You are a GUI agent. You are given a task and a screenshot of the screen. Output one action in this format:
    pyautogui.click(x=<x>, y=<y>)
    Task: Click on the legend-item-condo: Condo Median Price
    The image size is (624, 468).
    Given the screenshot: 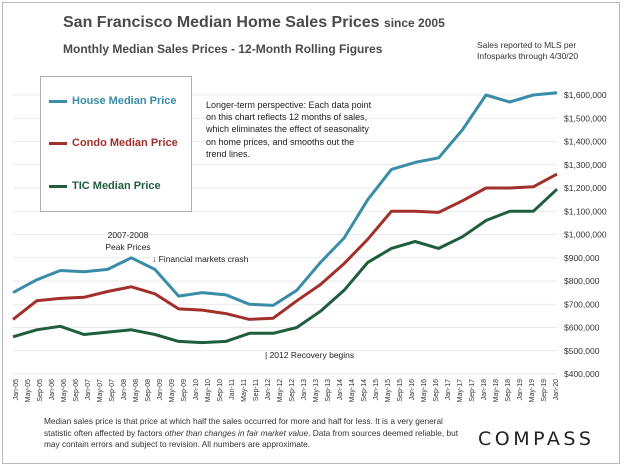 What is the action you would take?
    pyautogui.click(x=113, y=143)
    